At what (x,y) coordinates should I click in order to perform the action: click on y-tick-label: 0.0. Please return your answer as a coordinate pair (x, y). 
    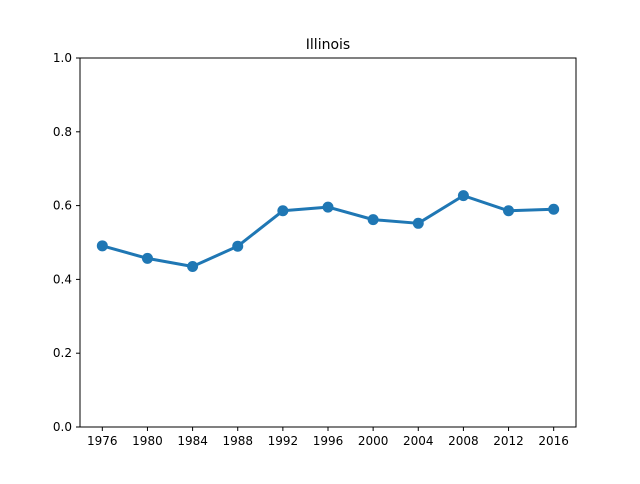
    Looking at the image, I should click on (62, 427).